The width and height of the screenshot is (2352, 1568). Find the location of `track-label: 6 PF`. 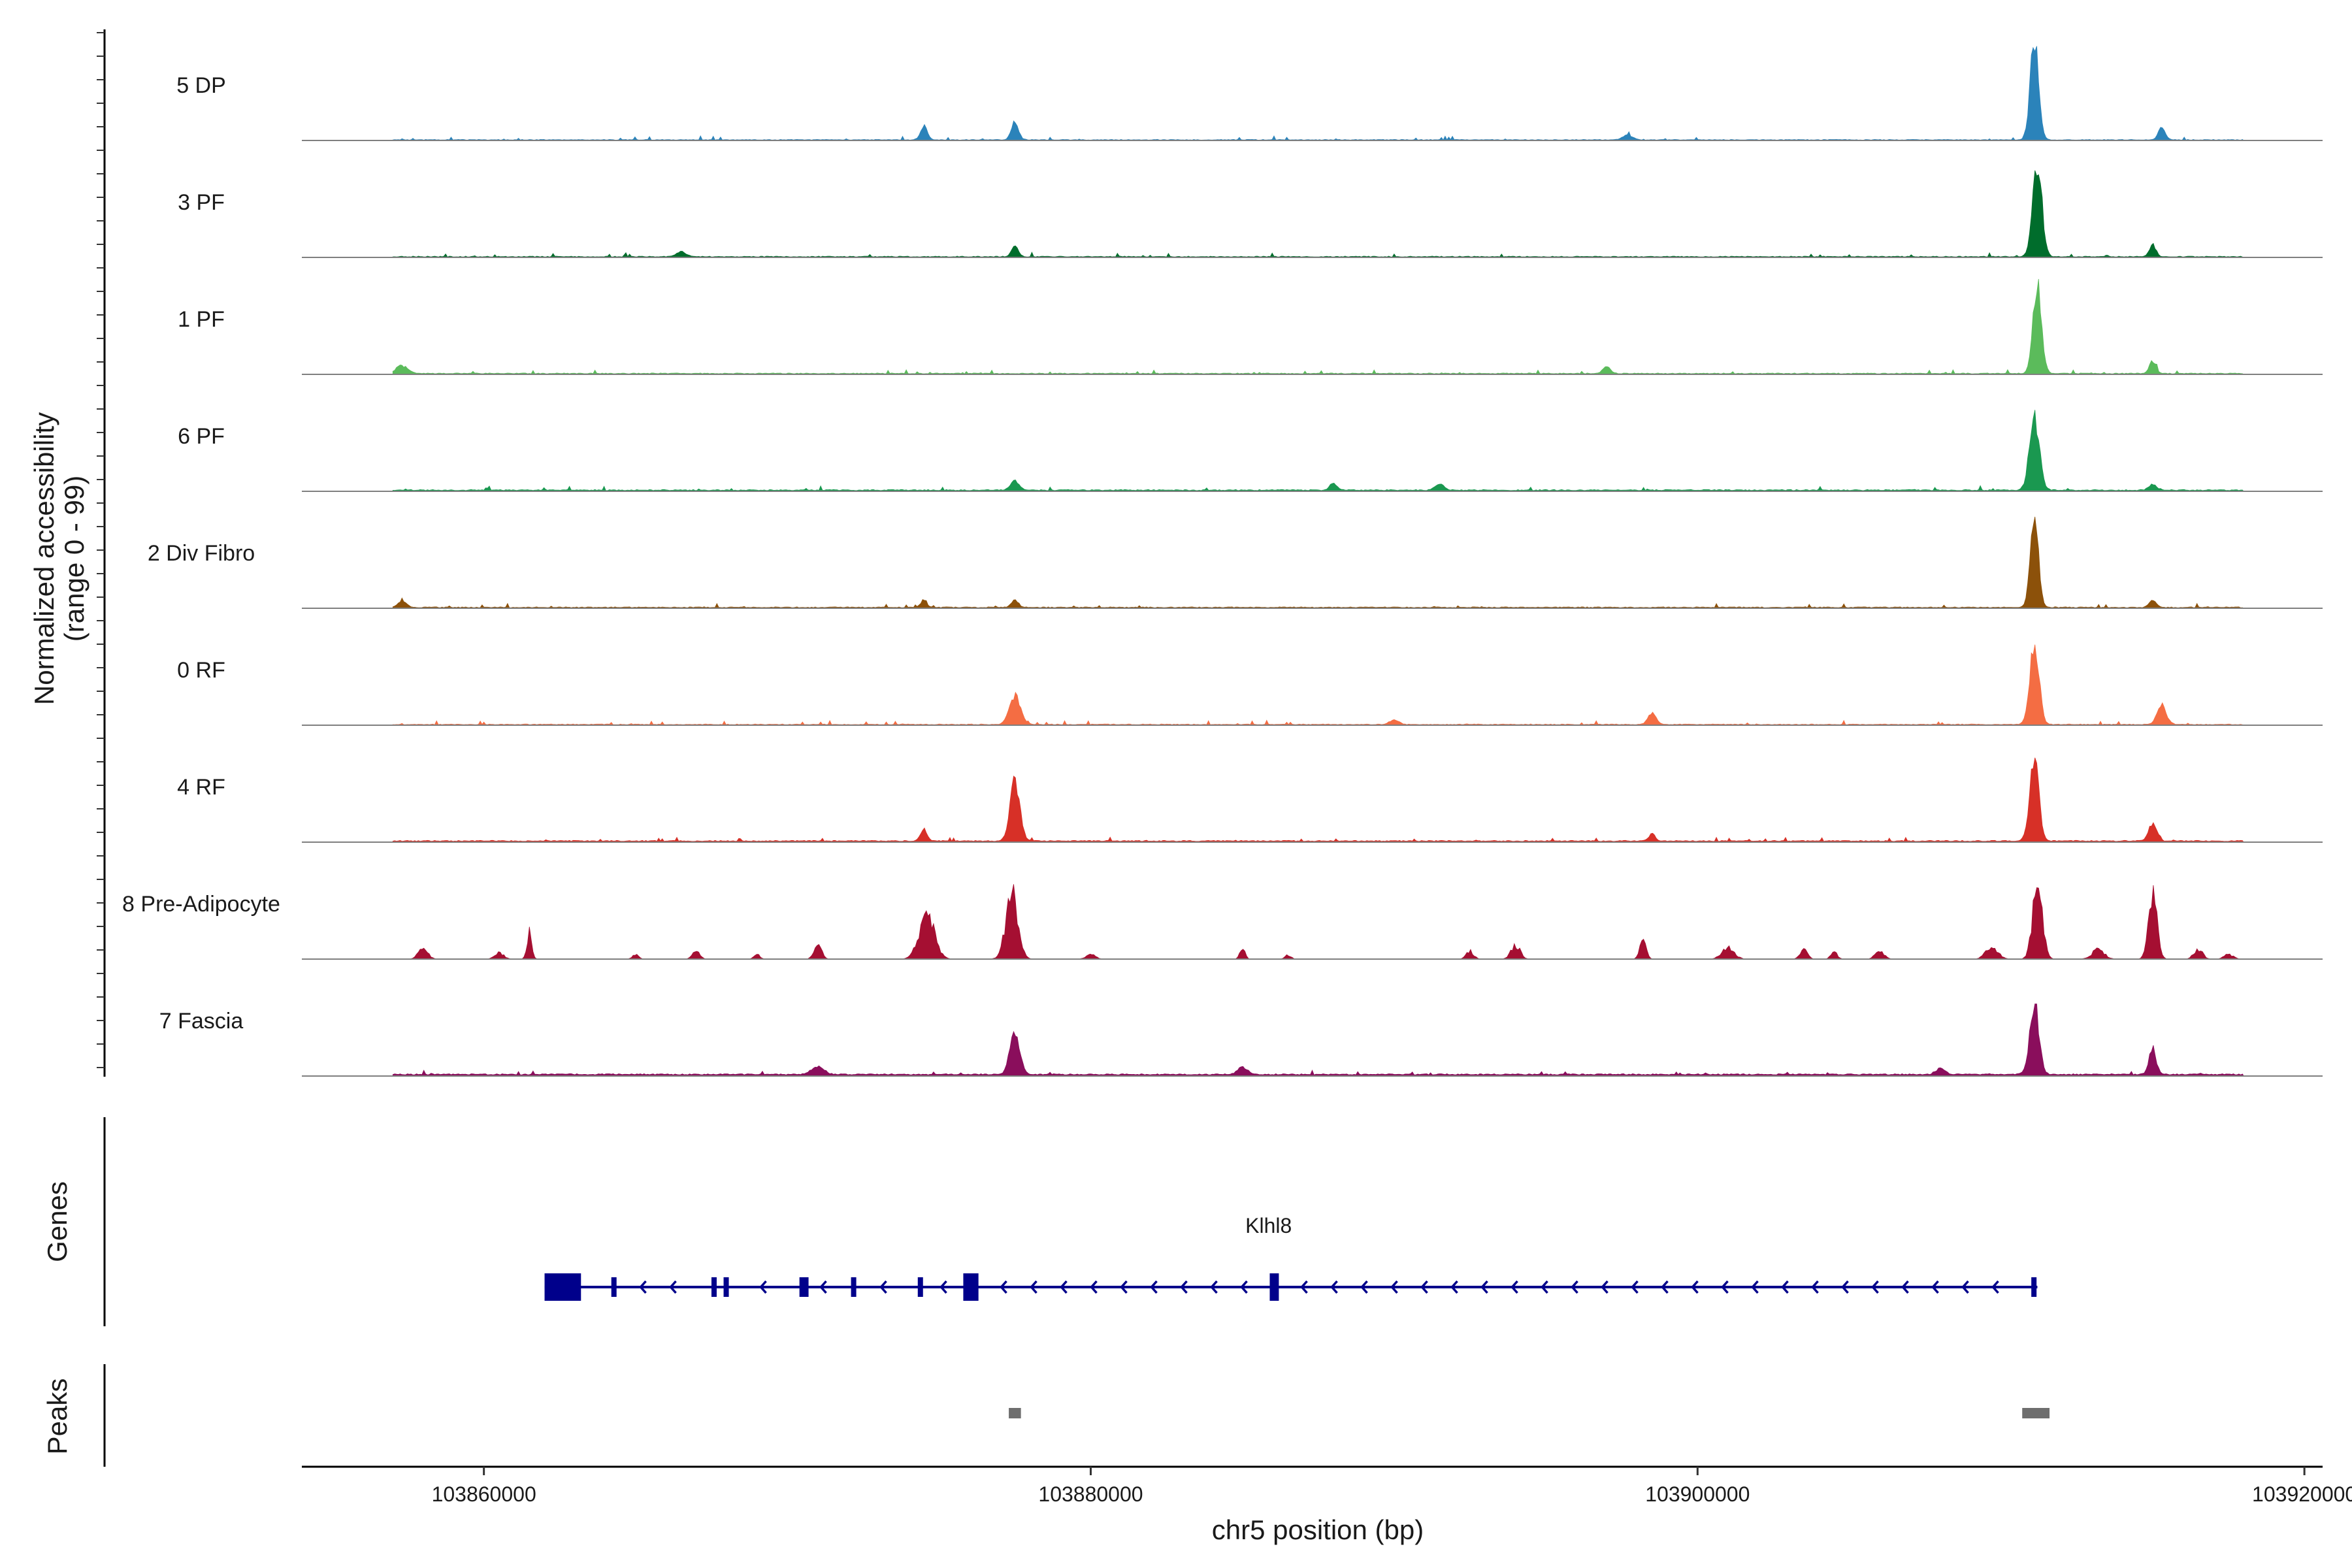

track-label: 6 PF is located at coordinates (201, 436).